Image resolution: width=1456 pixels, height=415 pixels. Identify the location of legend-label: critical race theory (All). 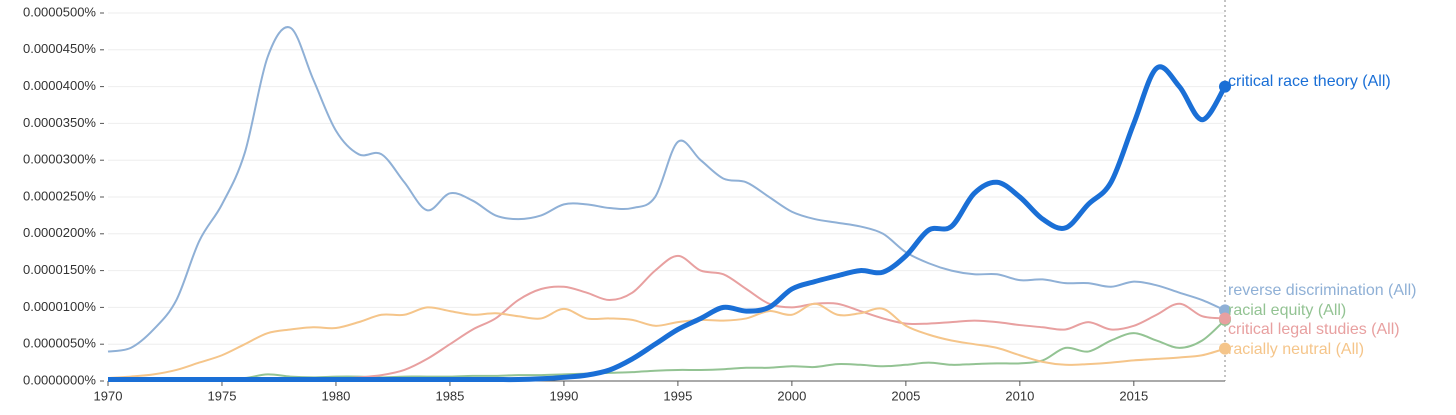
(1309, 81).